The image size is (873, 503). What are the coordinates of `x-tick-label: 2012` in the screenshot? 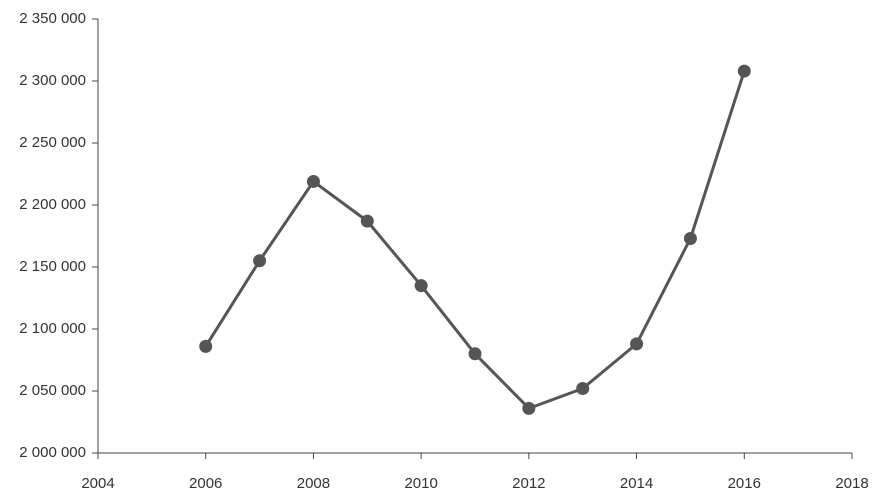 It's located at (528, 483).